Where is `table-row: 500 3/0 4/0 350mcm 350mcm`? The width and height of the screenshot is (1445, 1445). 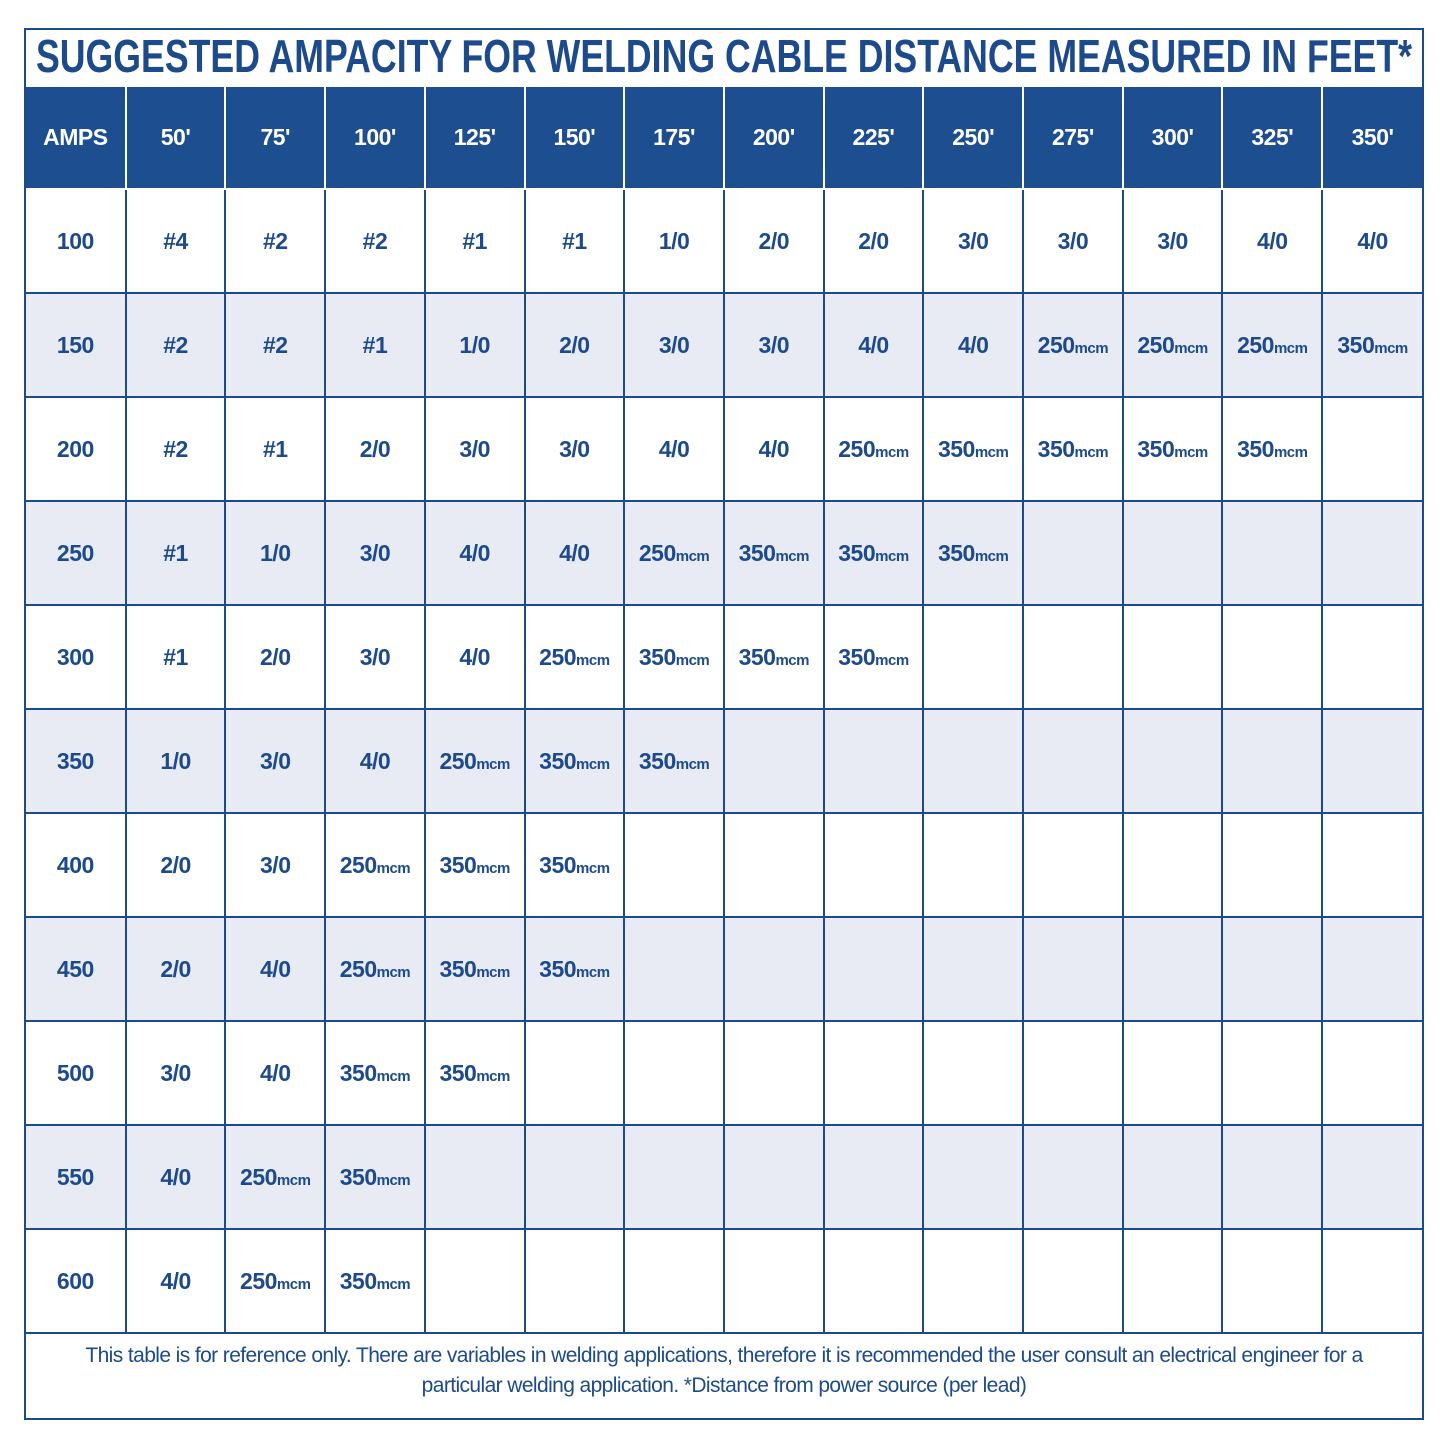 table-row: 500 3/0 4/0 350mcm 350mcm is located at coordinates (724, 1073).